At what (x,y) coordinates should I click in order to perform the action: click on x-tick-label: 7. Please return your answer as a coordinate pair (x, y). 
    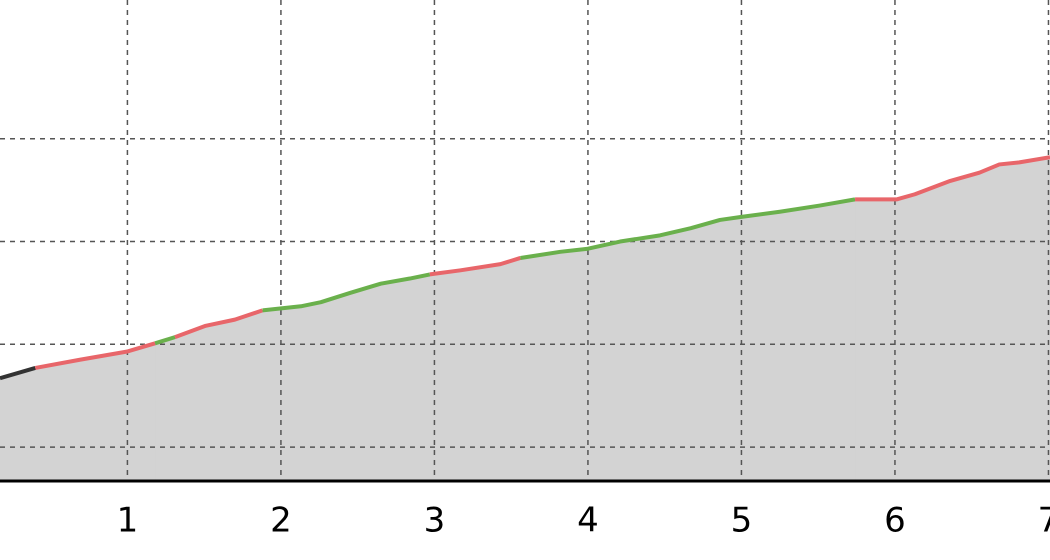
    Looking at the image, I should click on (1044, 521).